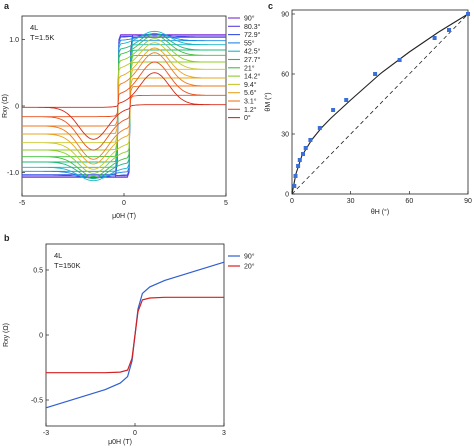  What do you see at coordinates (285, 15) in the screenshot?
I see `panel-c-y-tick-label: 90` at bounding box center [285, 15].